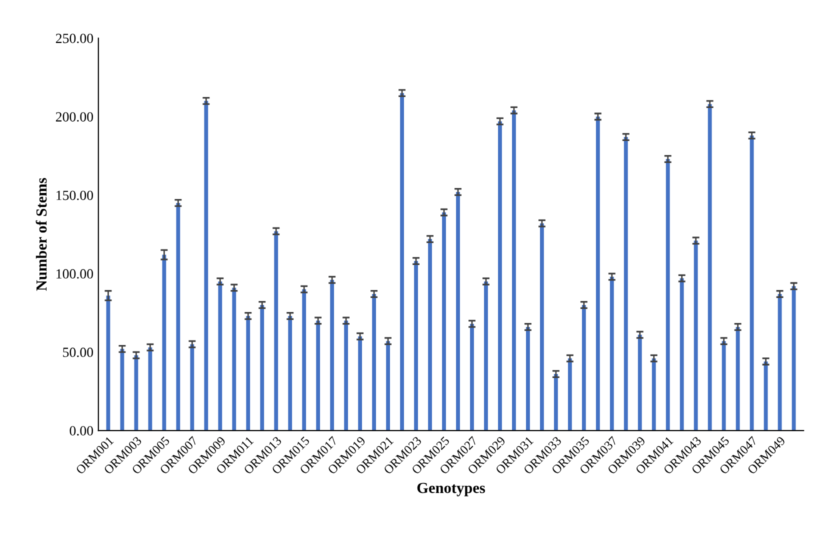  I want to click on y-axis-title: Number of Stems, so click(41, 234).